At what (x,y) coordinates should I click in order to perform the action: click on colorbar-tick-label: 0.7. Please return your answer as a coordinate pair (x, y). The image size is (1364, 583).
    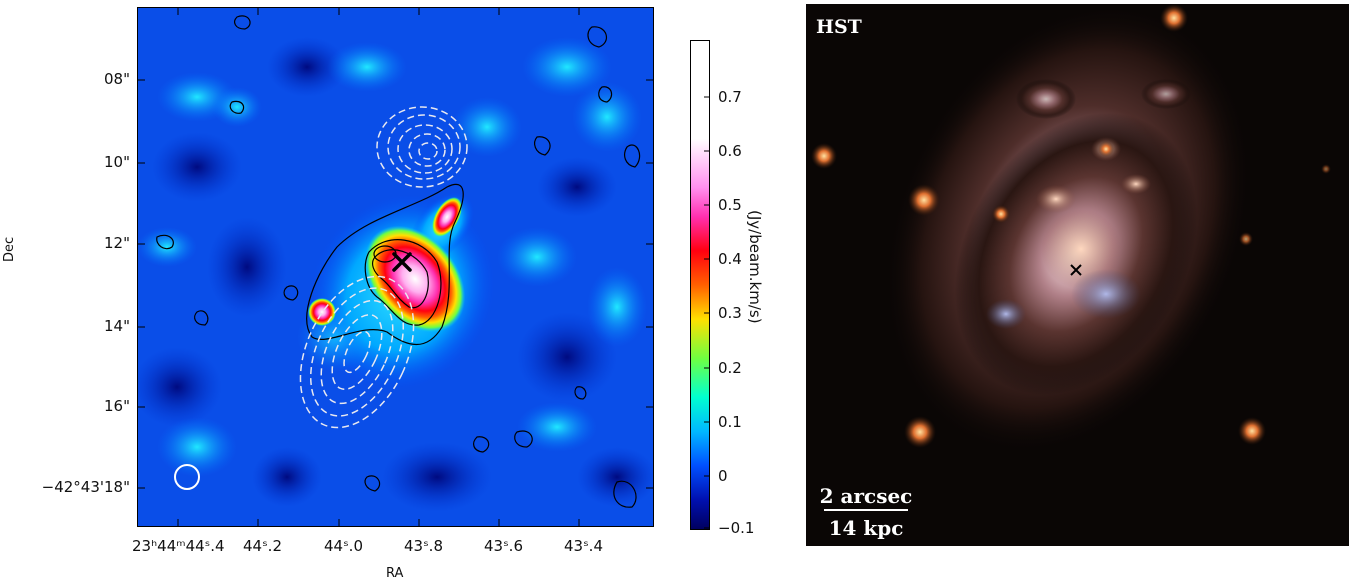
    Looking at the image, I should click on (730, 97).